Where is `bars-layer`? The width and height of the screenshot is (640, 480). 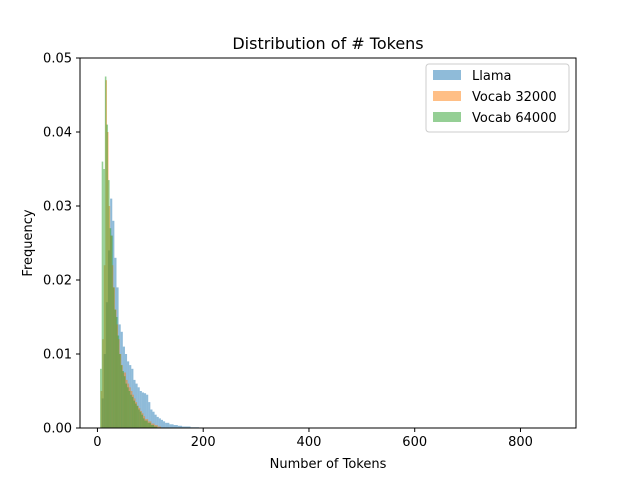
bars-layer is located at coordinates (154, 252).